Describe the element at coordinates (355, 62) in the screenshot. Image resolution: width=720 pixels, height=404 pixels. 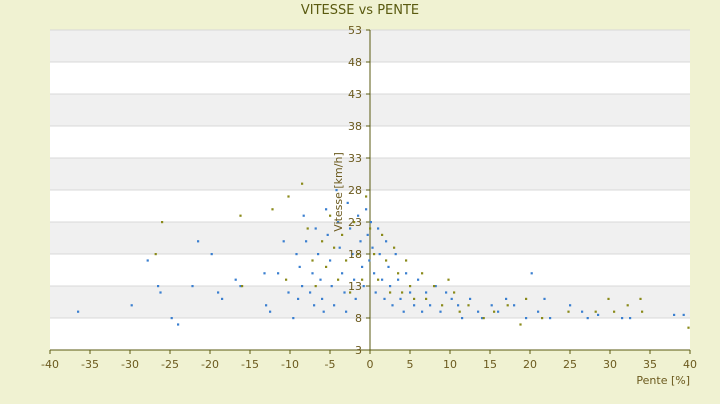
I see `y-tick-label: 48` at that location.